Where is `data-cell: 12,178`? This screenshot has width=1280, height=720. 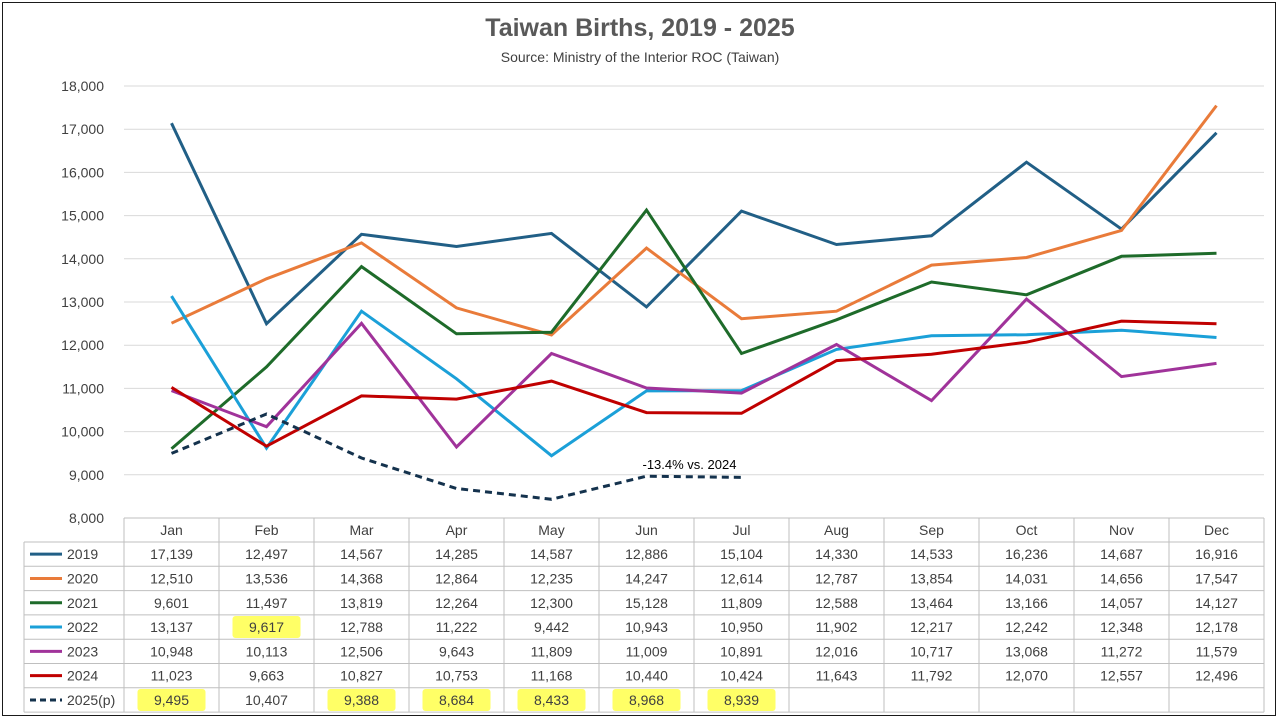
data-cell: 12,178 is located at coordinates (1216, 627).